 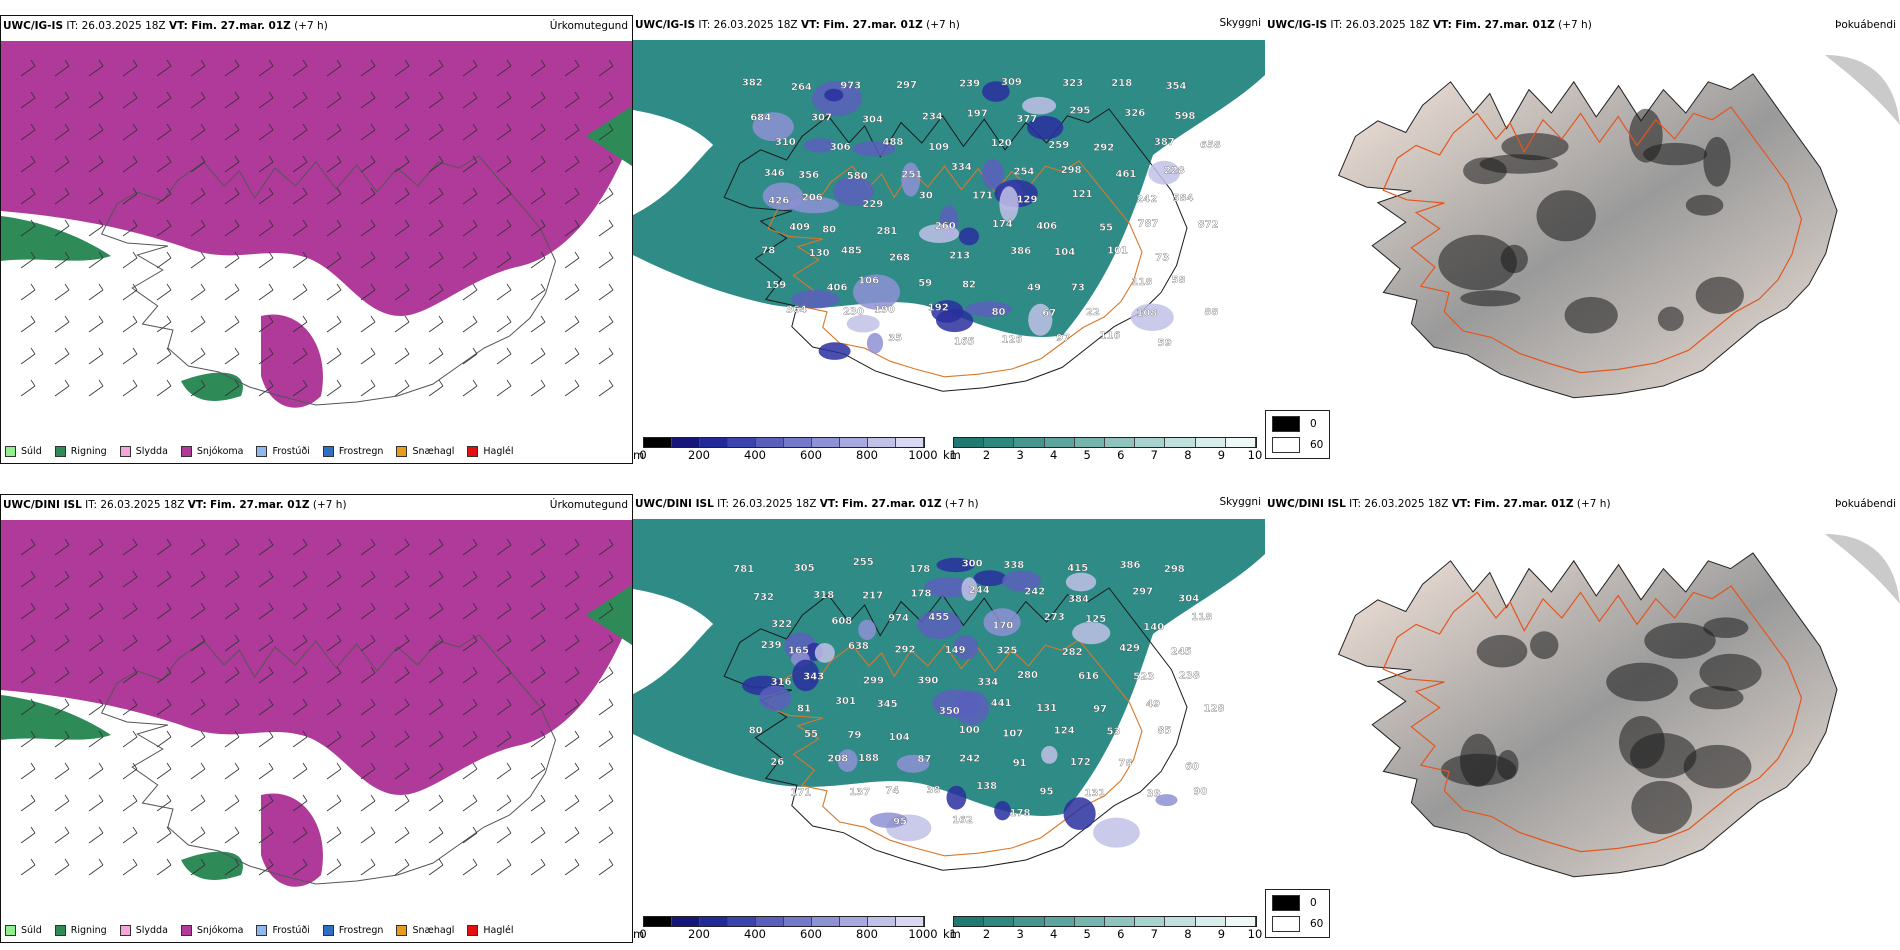 What do you see at coordinates (813, 676) in the screenshot?
I see `cloud-base-label: 343` at bounding box center [813, 676].